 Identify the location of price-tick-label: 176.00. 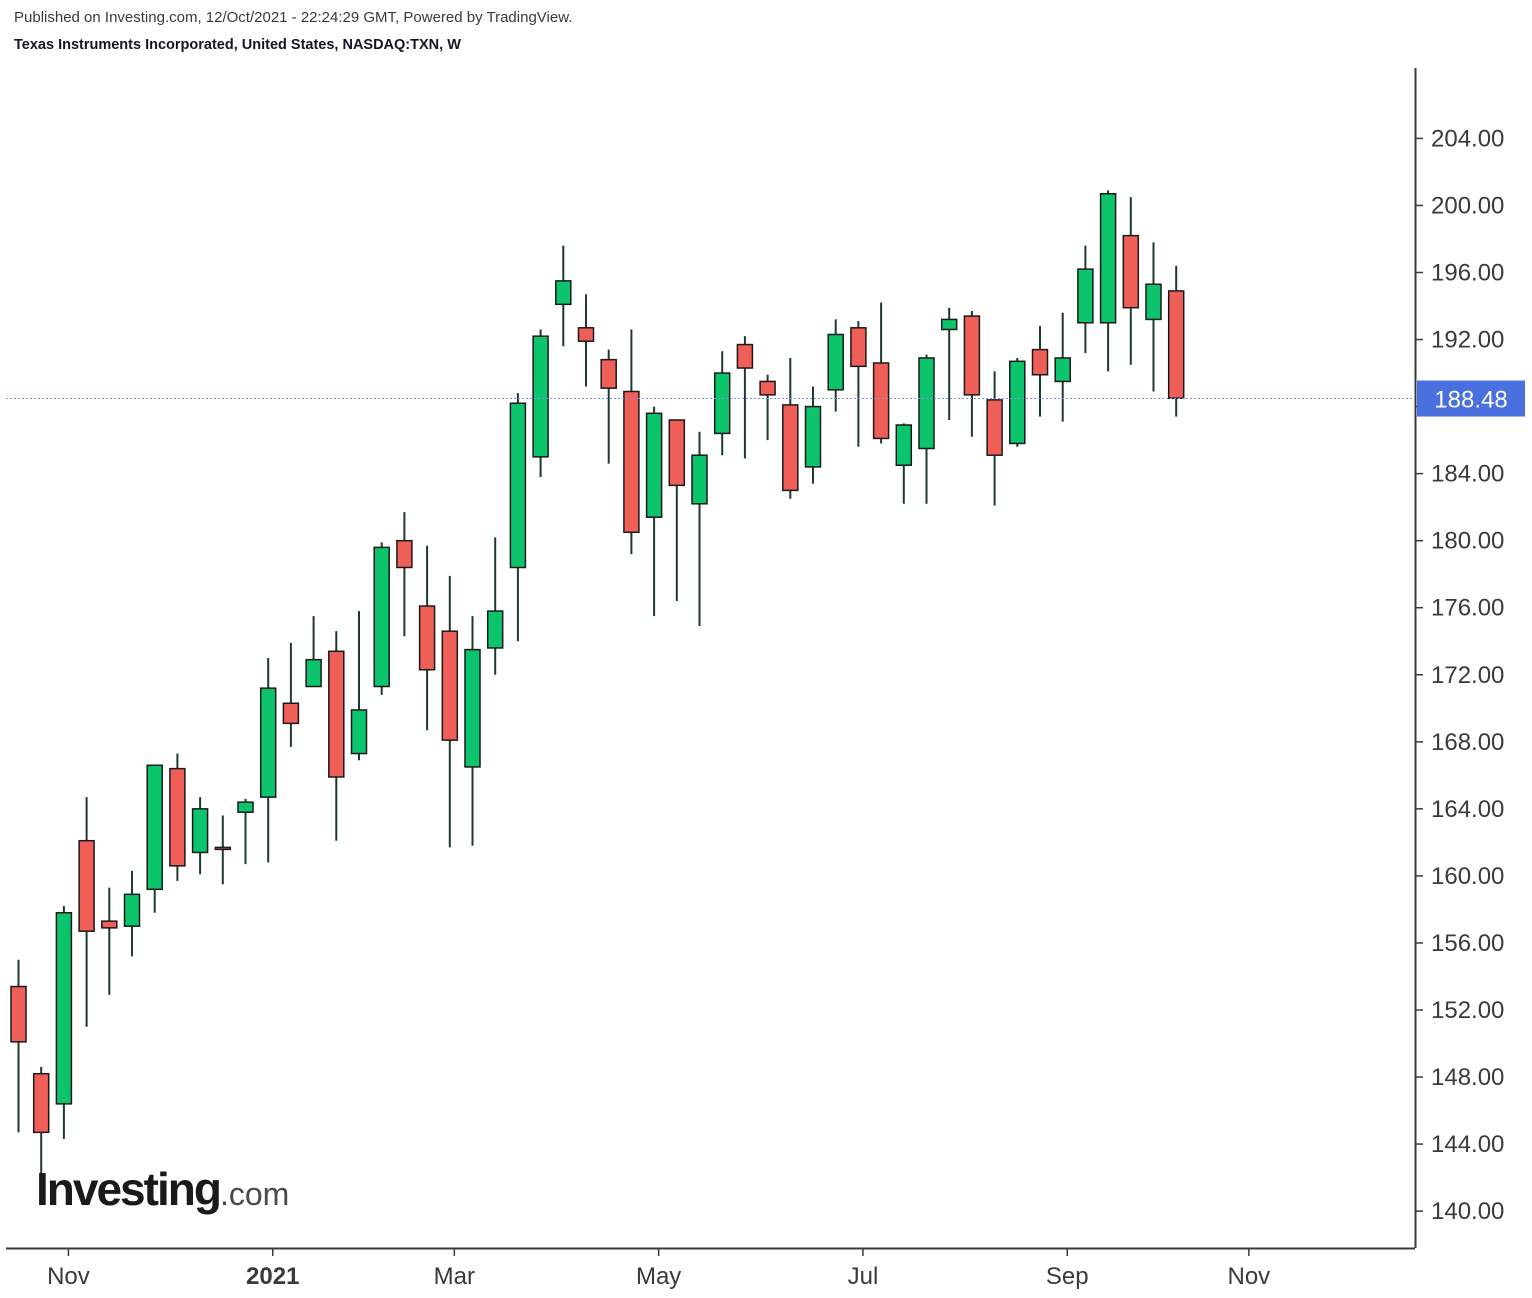
(1467, 608).